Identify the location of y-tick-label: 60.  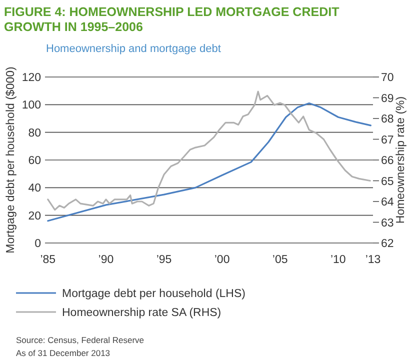
(34, 161).